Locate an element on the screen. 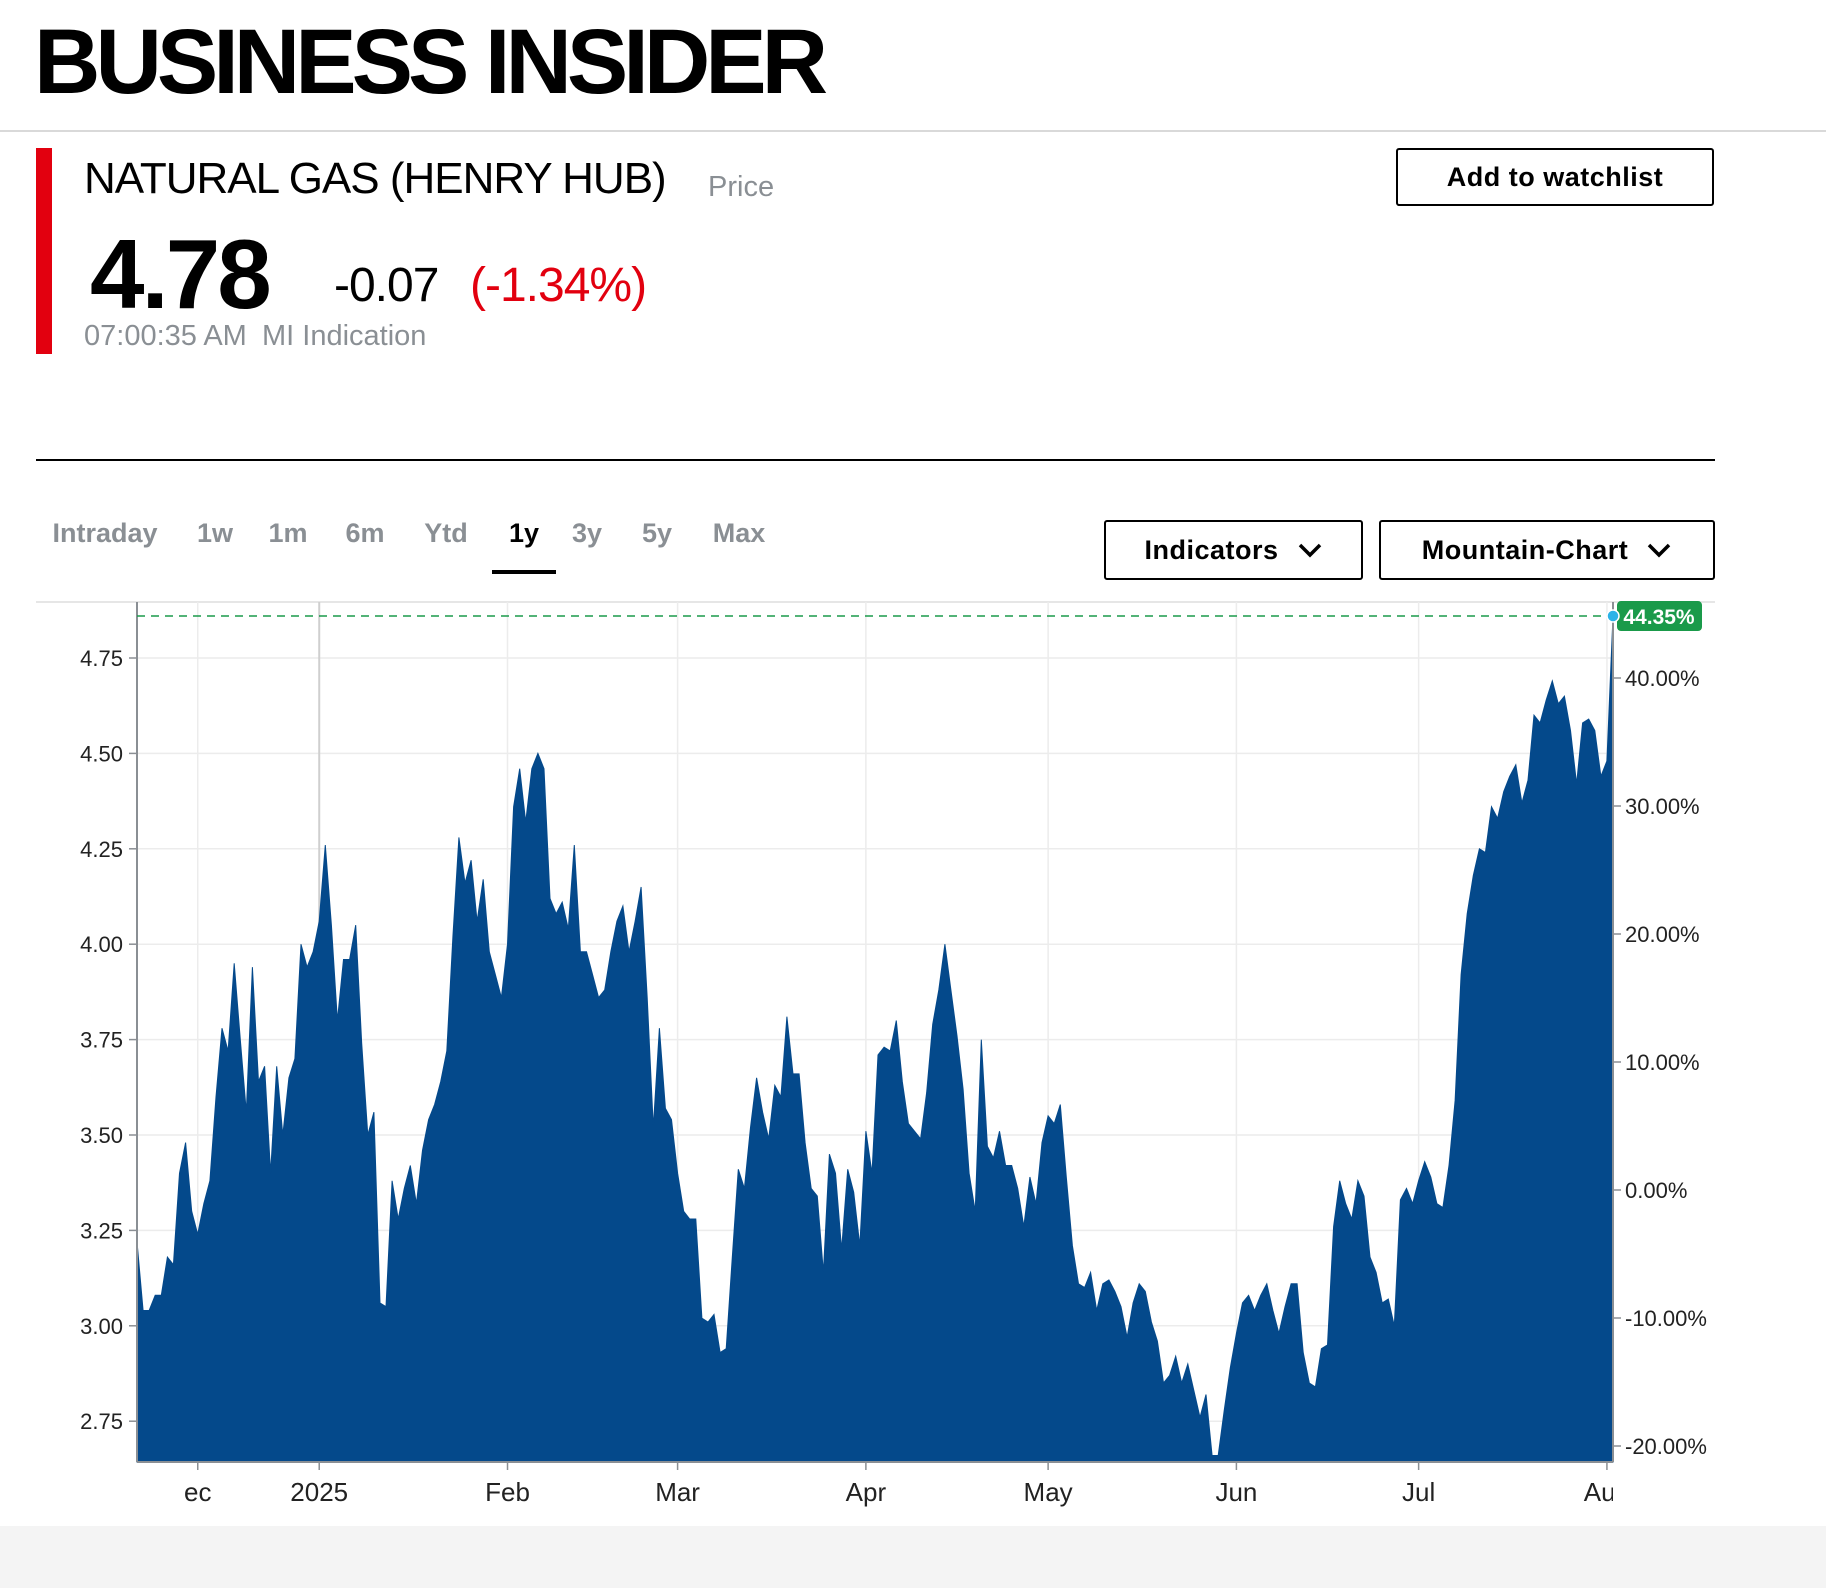 The height and width of the screenshot is (1588, 1826). current-change-badge is located at coordinates (1659, 616).